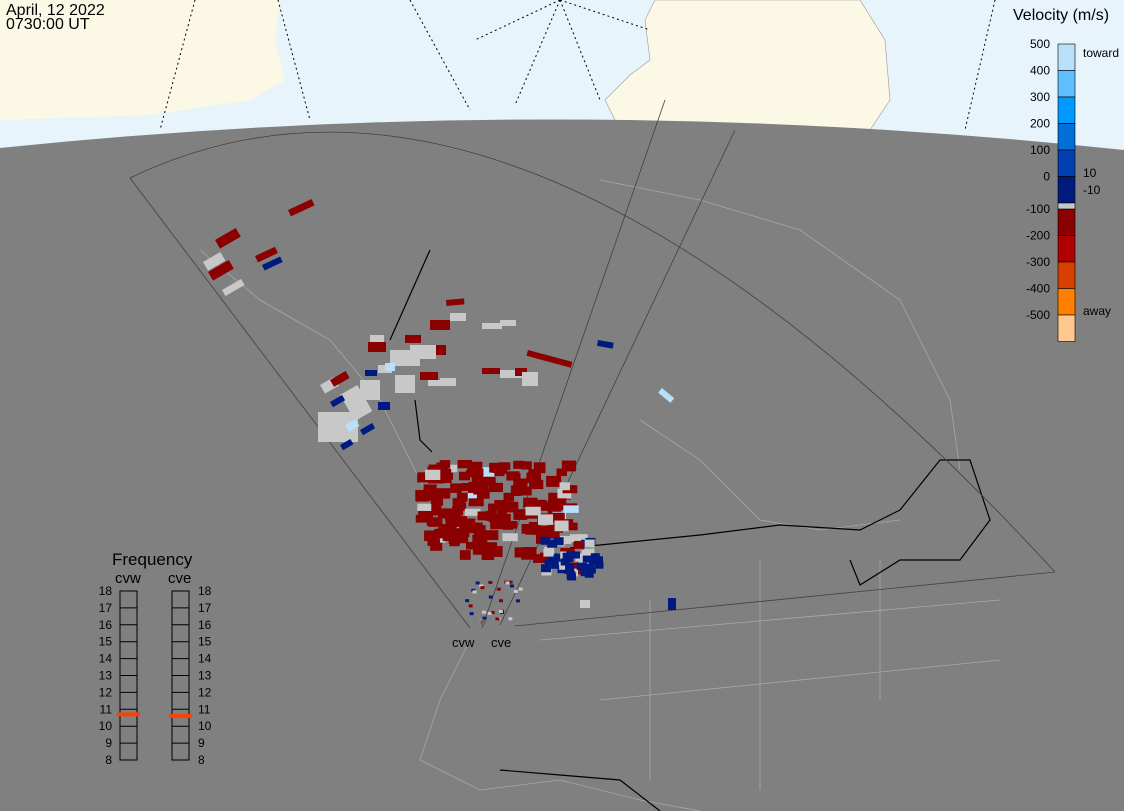 Image resolution: width=1124 pixels, height=811 pixels. Describe the element at coordinates (106, 709) in the screenshot. I see `frequency-tick-label: 11` at that location.